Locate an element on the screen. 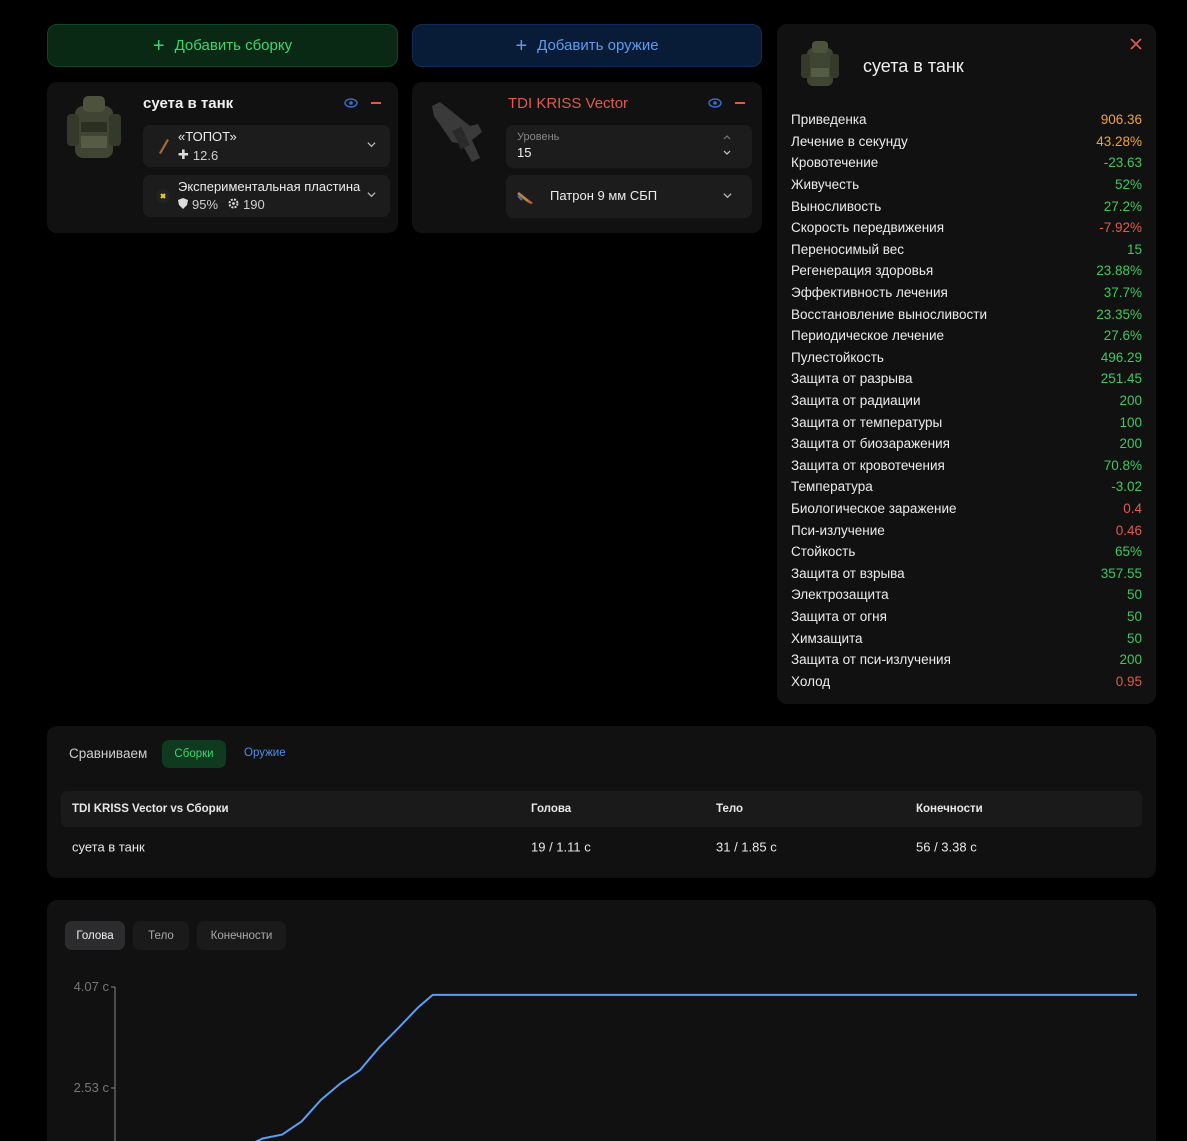  stat-row: Приведенка 906.36 is located at coordinates (966, 120).